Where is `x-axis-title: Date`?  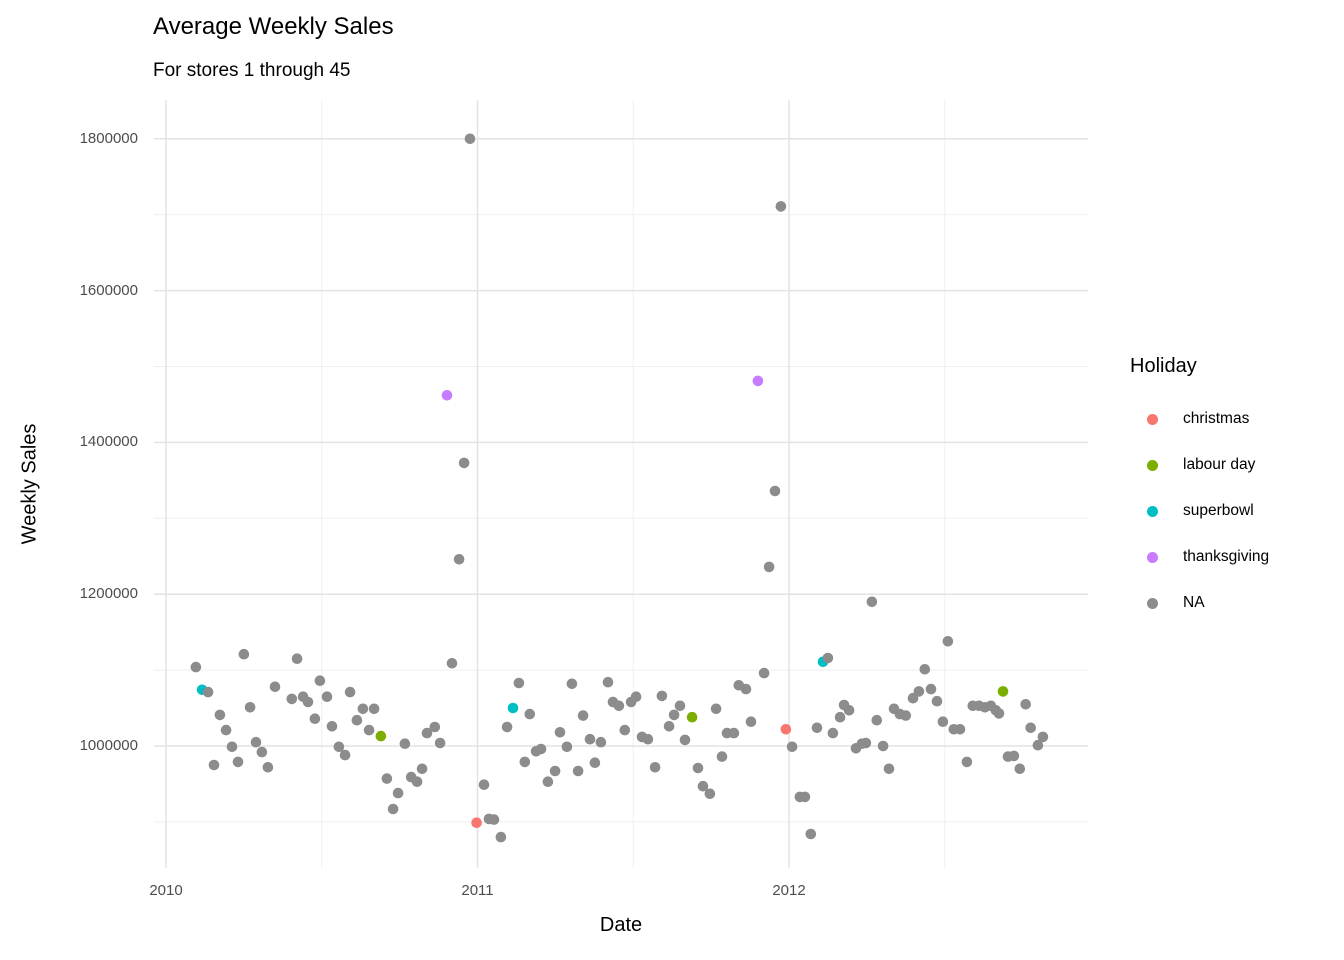
x-axis-title: Date is located at coordinates (621, 925).